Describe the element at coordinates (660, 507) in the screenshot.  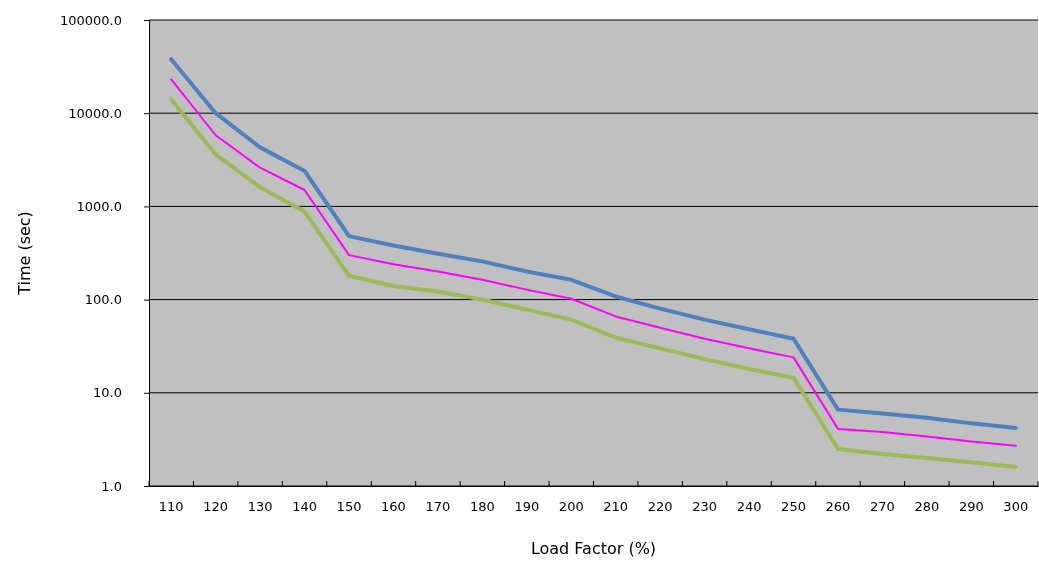
I see `x-tick-label: 220` at that location.